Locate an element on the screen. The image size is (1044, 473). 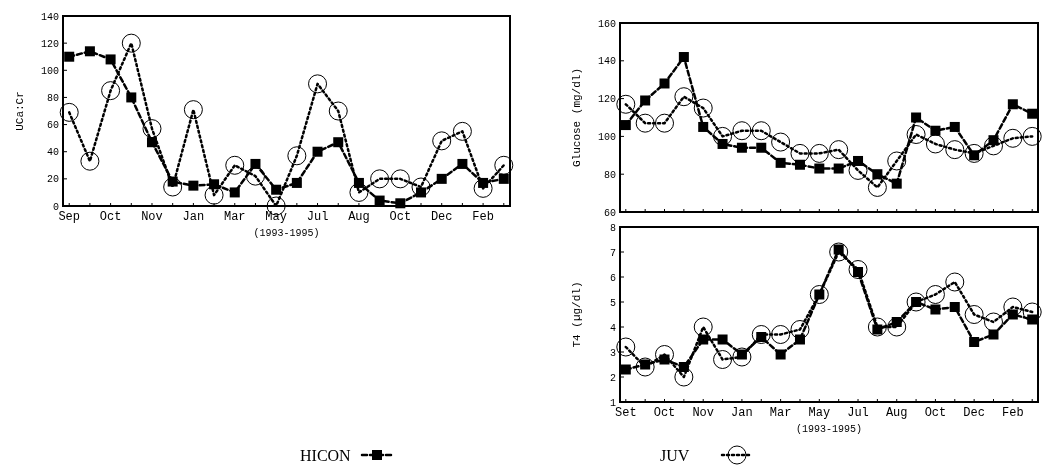
y-axis-title: Glucose (mg/dl) is located at coordinates (577, 117).